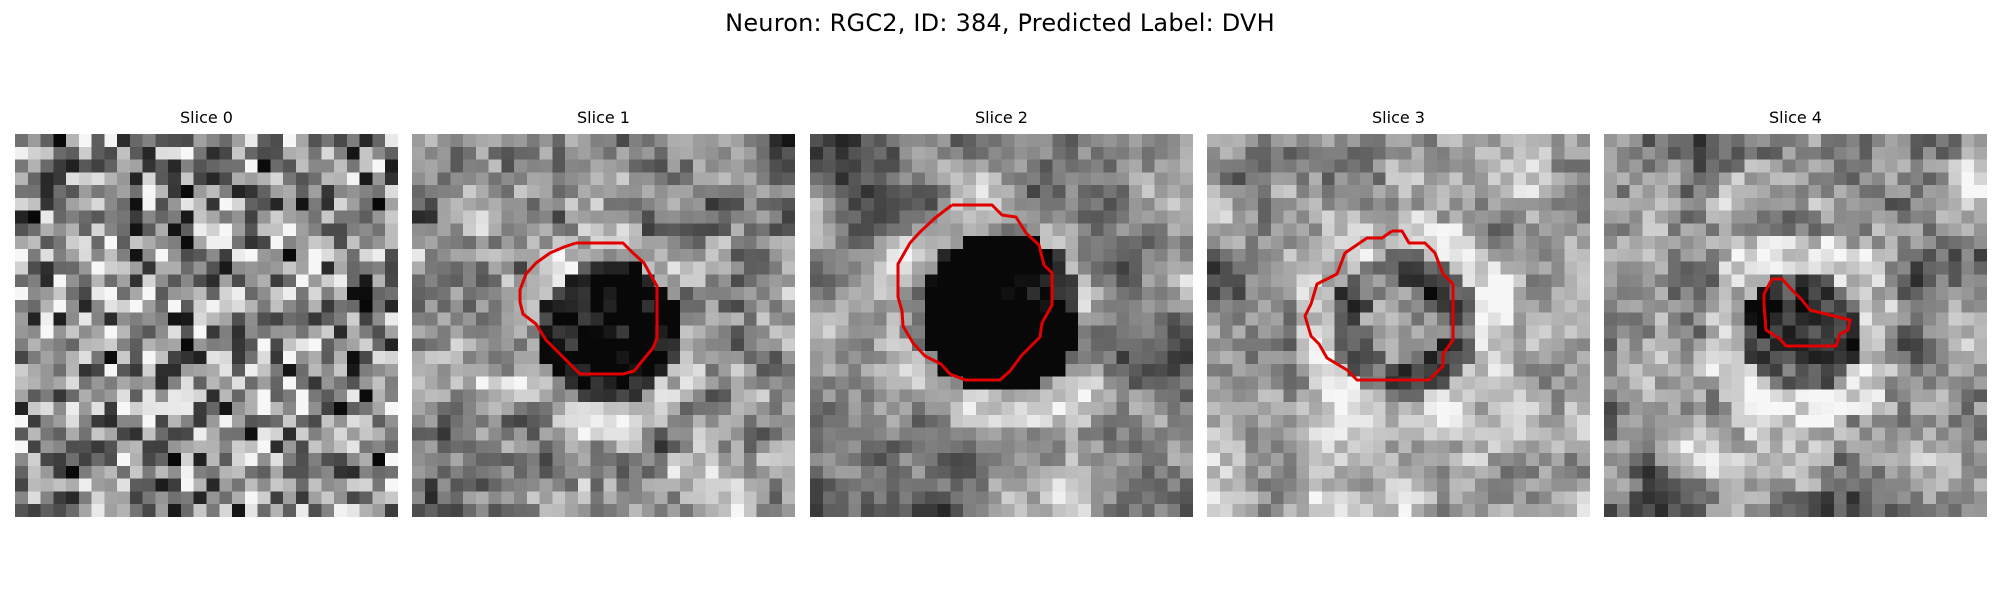  What do you see at coordinates (603, 117) in the screenshot?
I see `slice-title: Slice 1` at bounding box center [603, 117].